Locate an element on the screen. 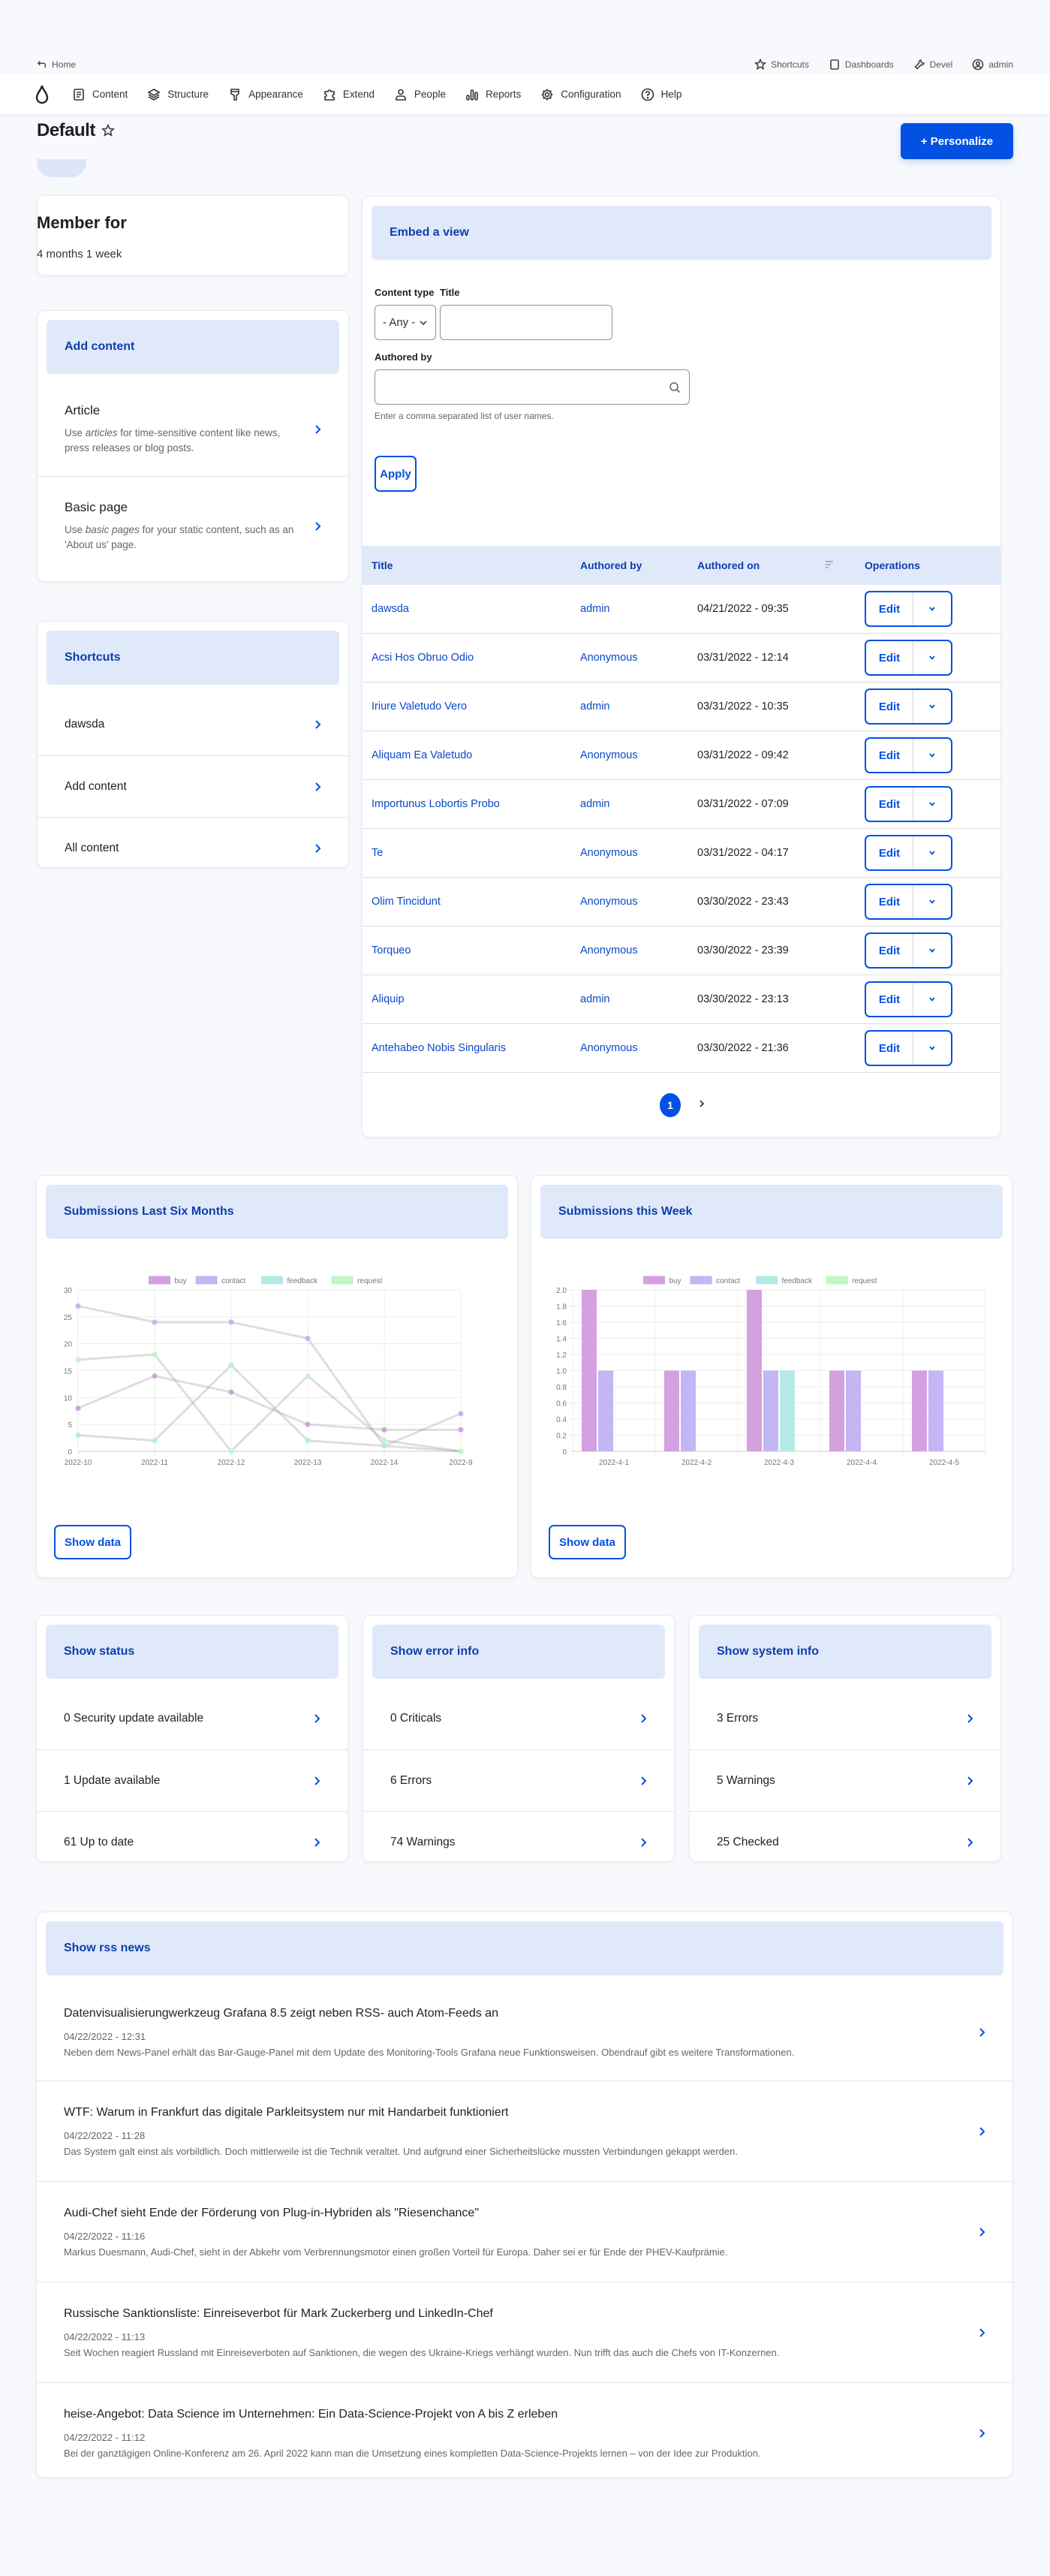 Image resolution: width=1050 pixels, height=2576 pixels. status-item: 0 Security update available is located at coordinates (192, 1718).